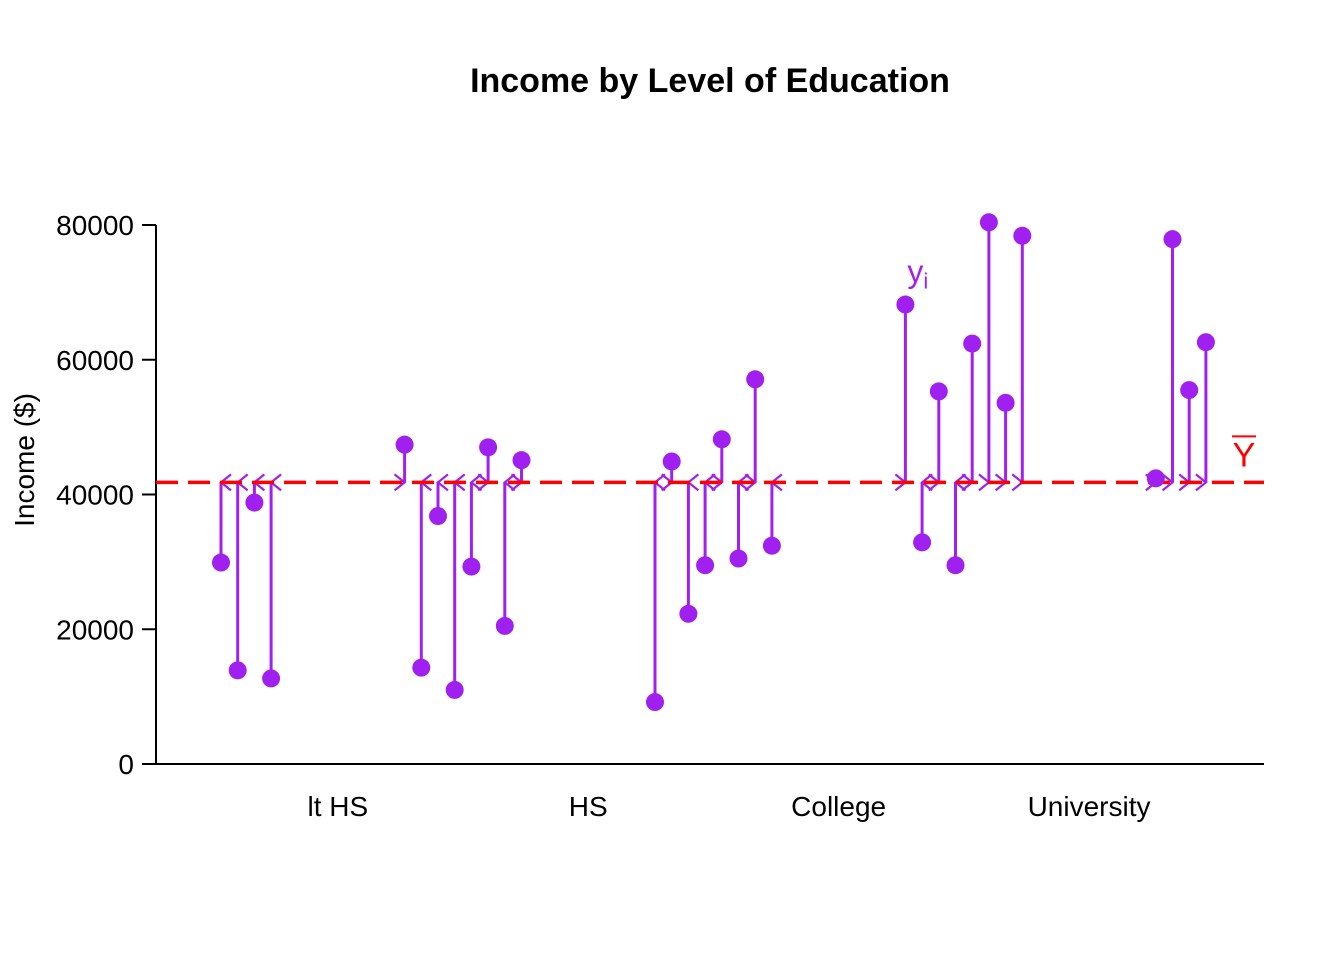  What do you see at coordinates (915, 272) in the screenshot?
I see `point-label-main: y` at bounding box center [915, 272].